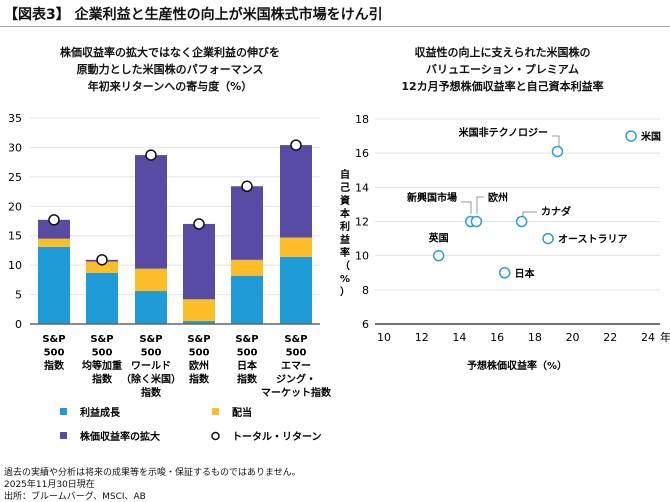 The image size is (670, 502). What do you see at coordinates (593, 240) in the screenshot?
I see `point-label: オーストラリア` at bounding box center [593, 240].